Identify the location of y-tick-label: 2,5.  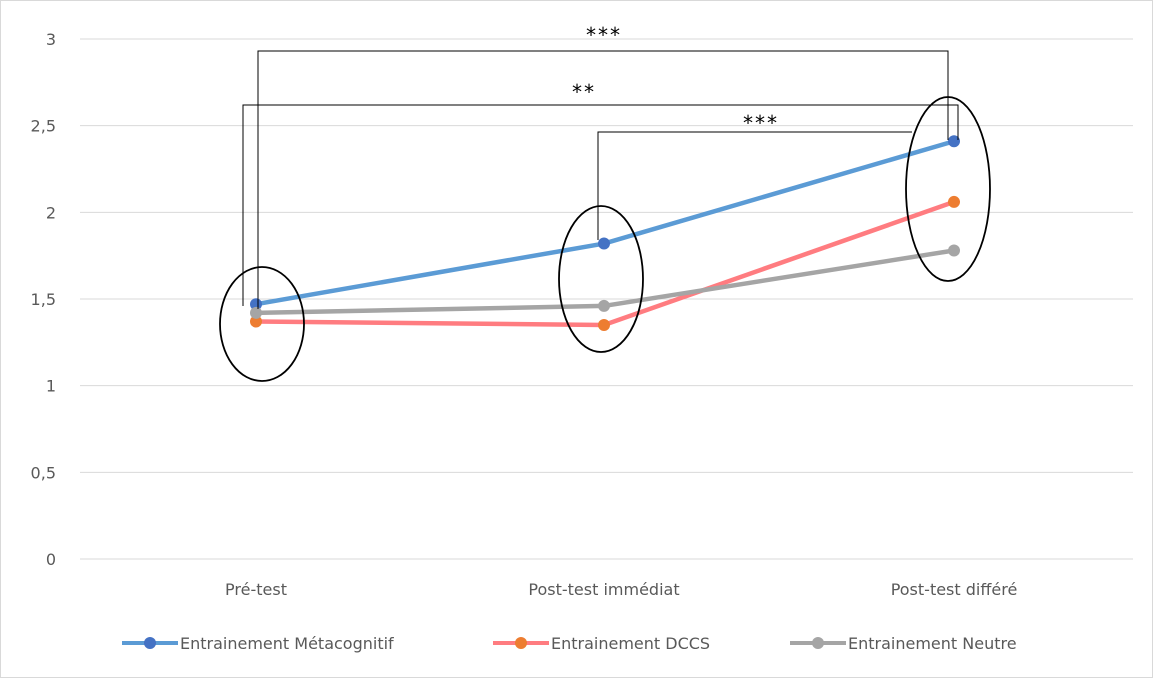
(43, 126).